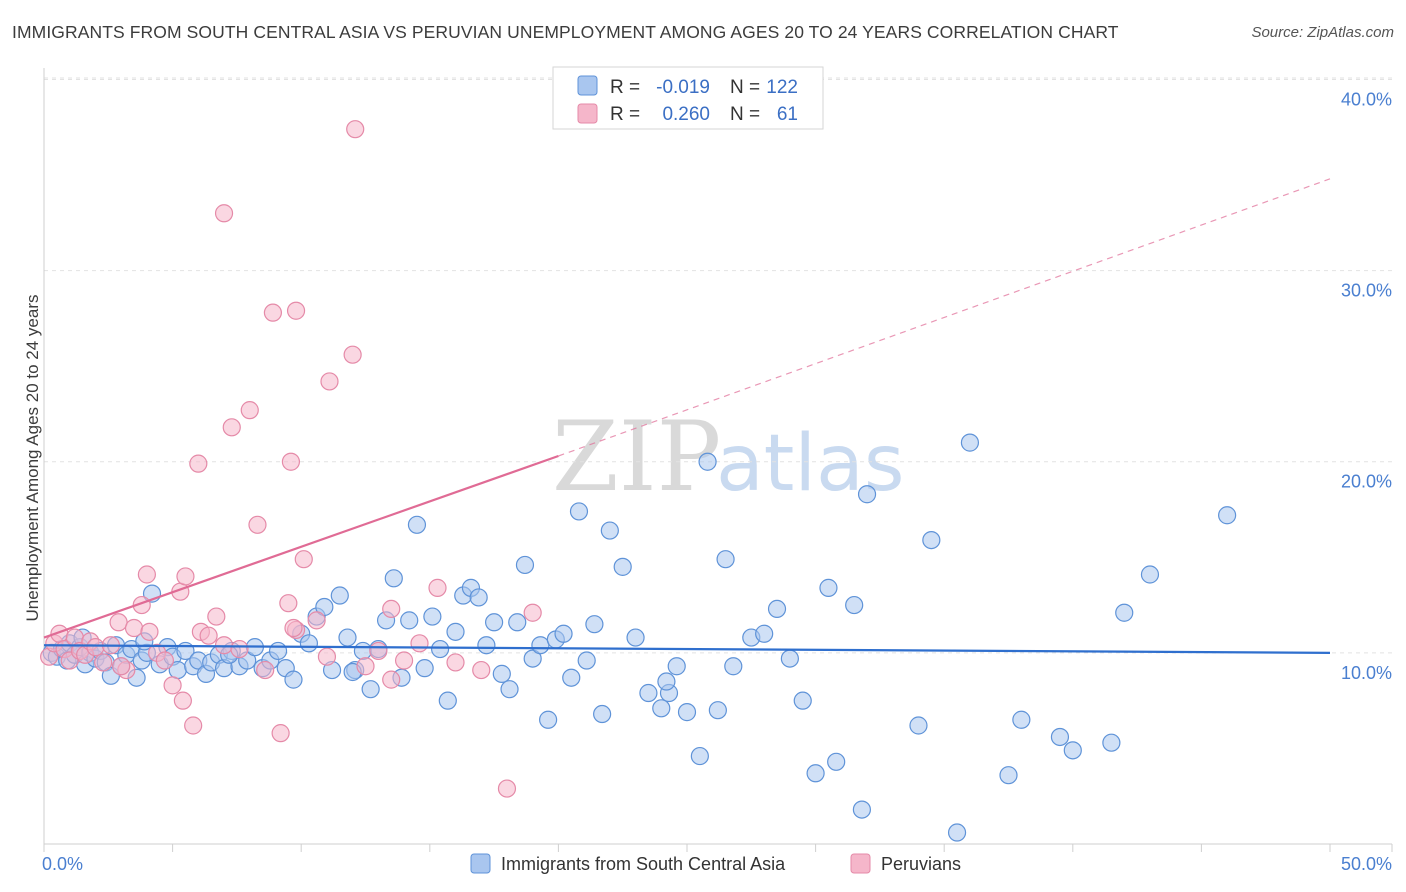 This screenshot has height=892, width=1406. Describe the element at coordinates (745, 114) in the screenshot. I see `legend-n-label-2: N =` at that location.